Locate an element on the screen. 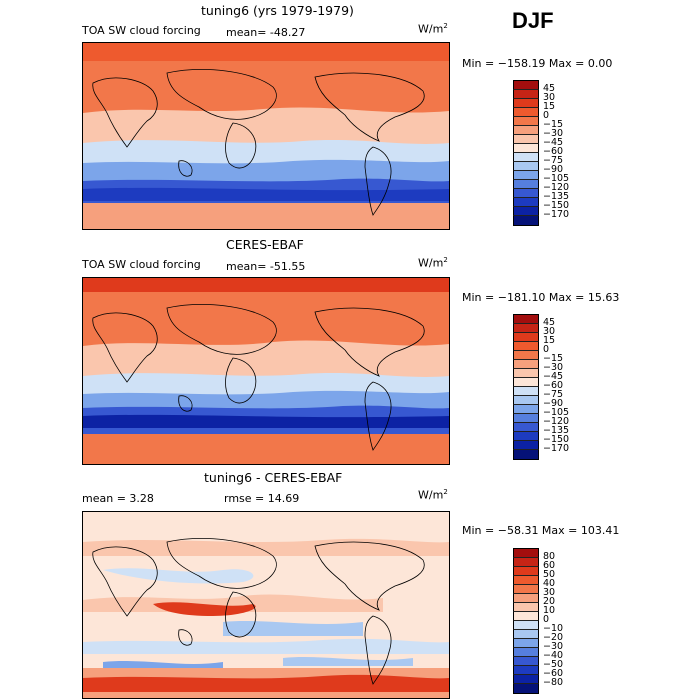  colorbar-tick-label: 50 is located at coordinates (549, 574).